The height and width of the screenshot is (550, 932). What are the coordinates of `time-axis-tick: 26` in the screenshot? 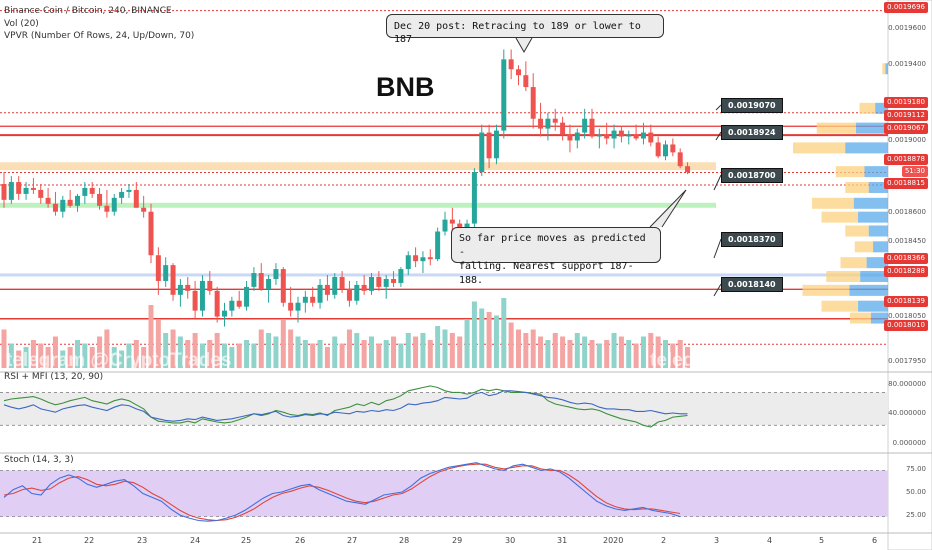 It's located at (300, 540).